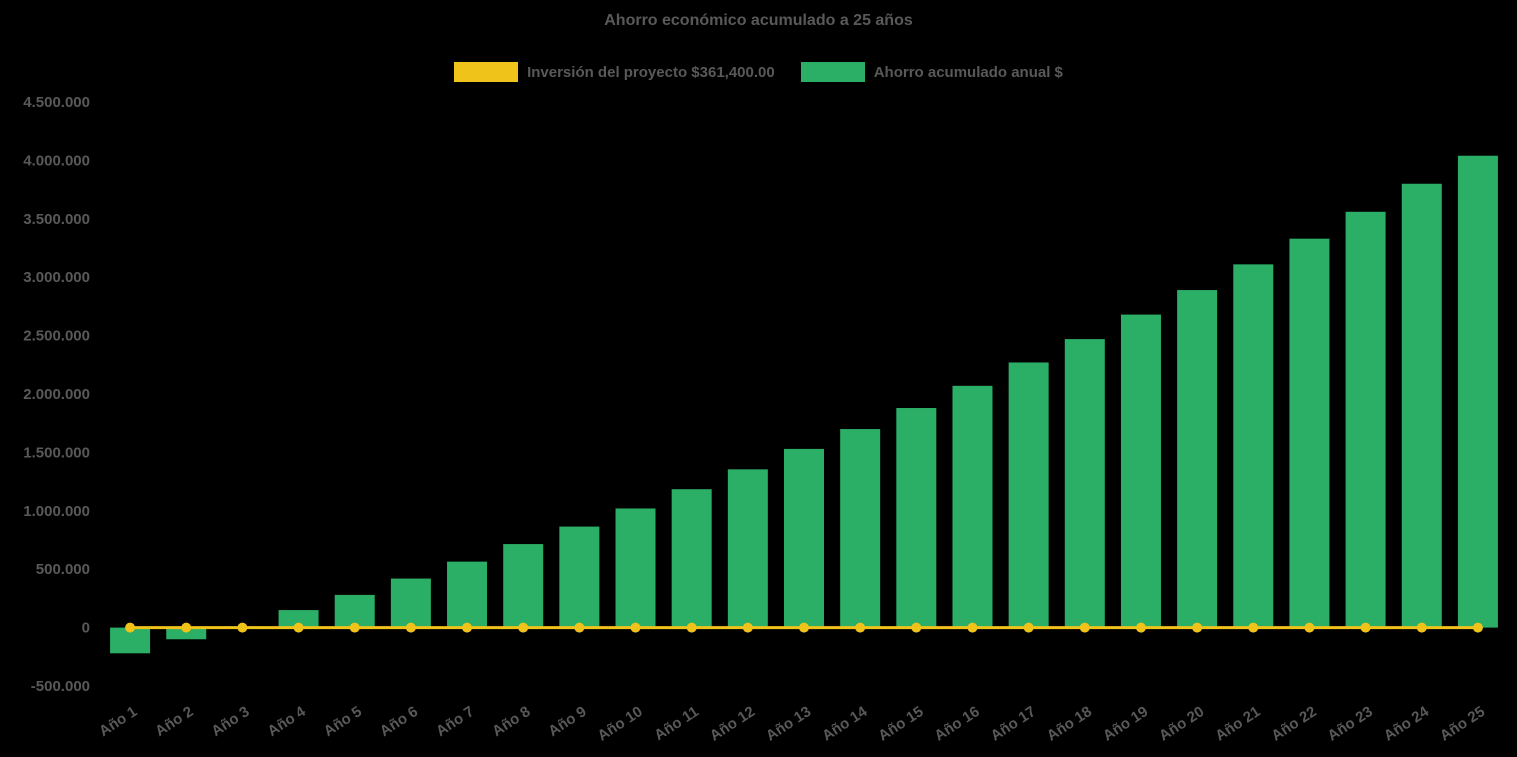  Describe the element at coordinates (56, 277) in the screenshot. I see `y-tick-label: 3.000.000` at that location.